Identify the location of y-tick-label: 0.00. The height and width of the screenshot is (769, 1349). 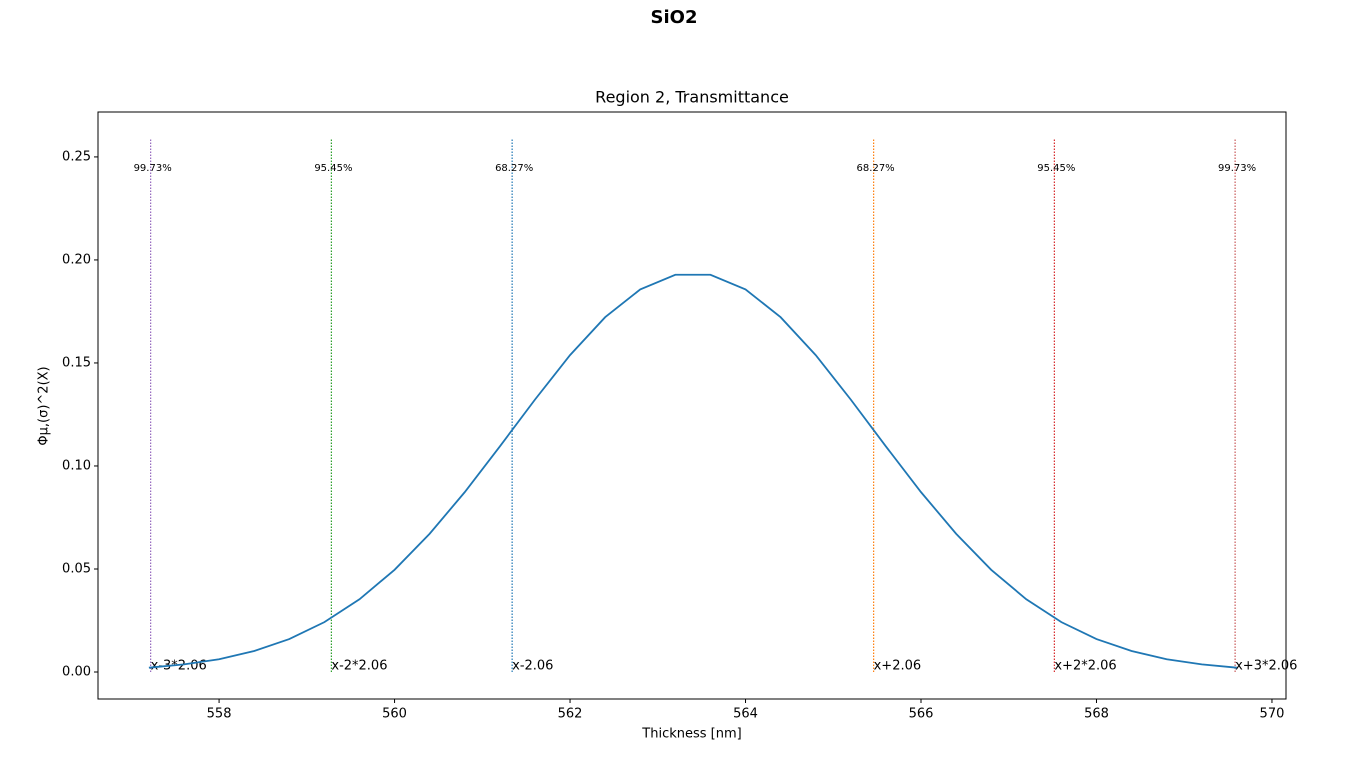
(76, 672).